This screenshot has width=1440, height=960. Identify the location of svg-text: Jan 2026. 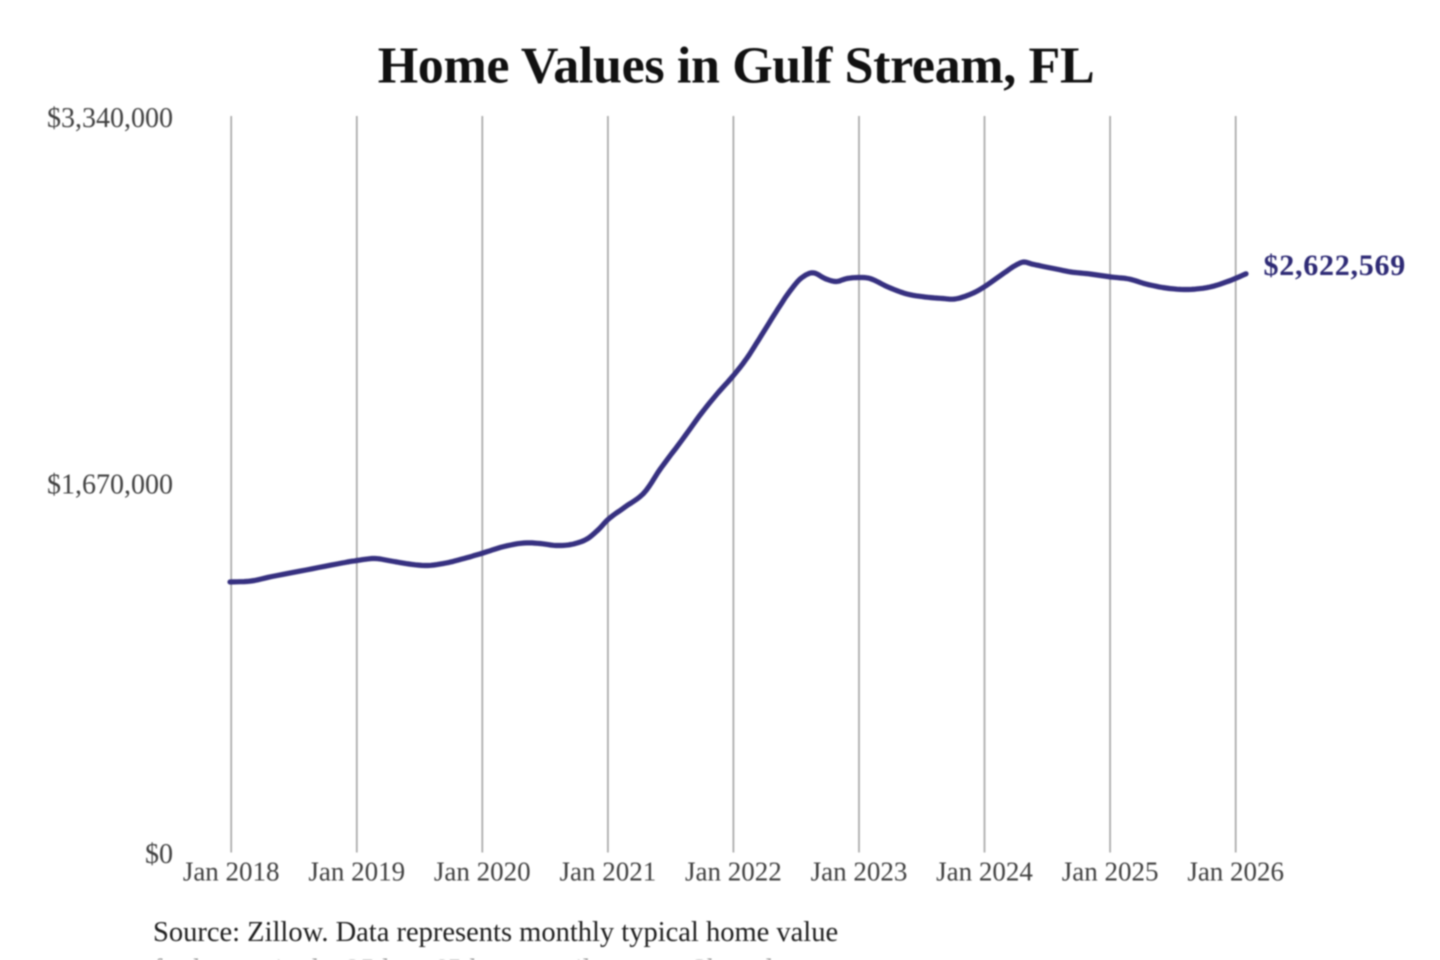
(1235, 872).